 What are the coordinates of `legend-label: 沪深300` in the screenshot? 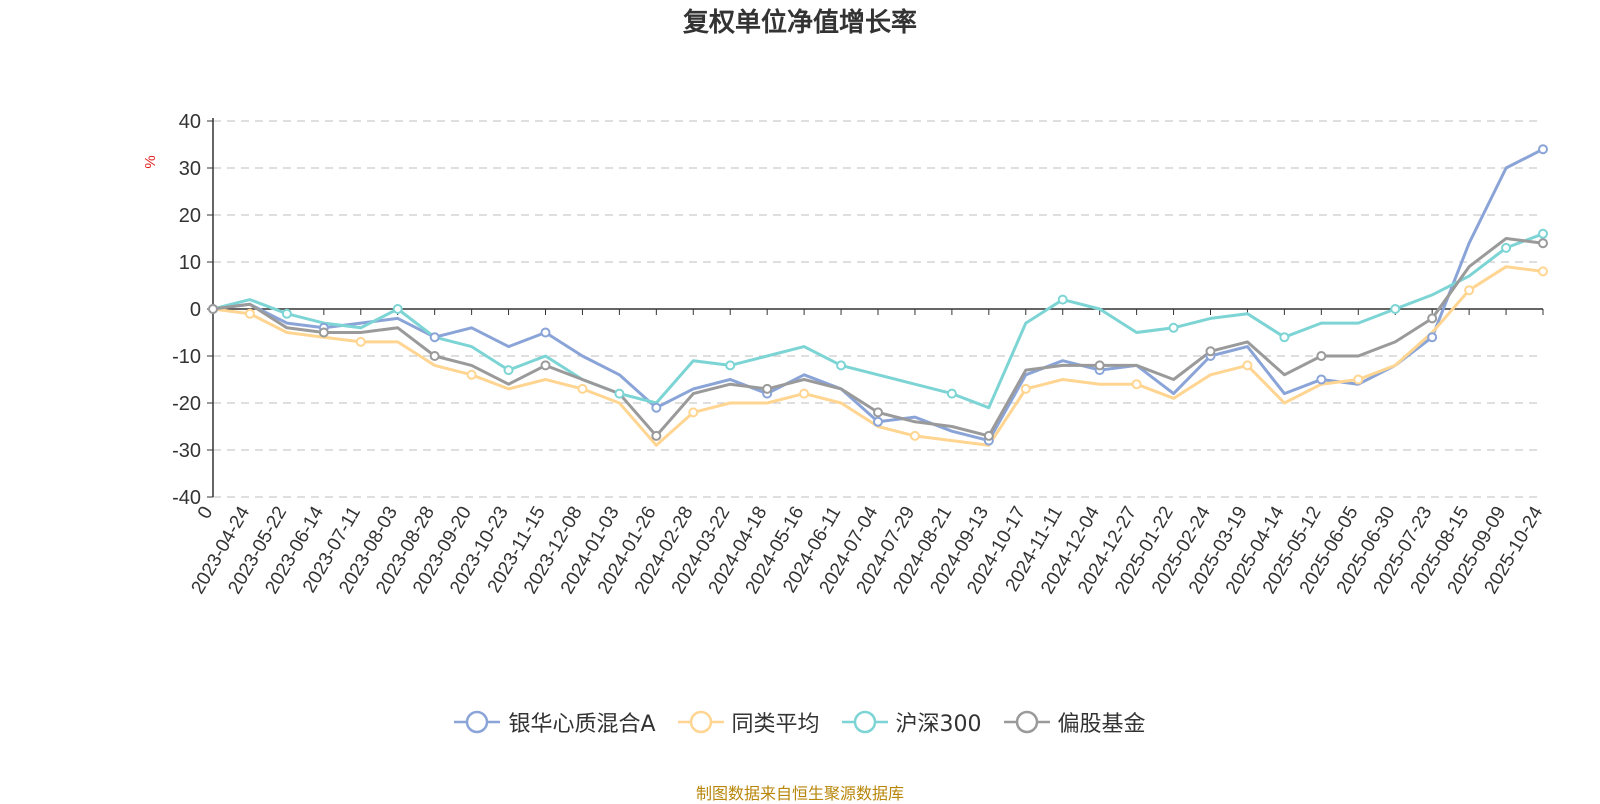 It's located at (938, 724).